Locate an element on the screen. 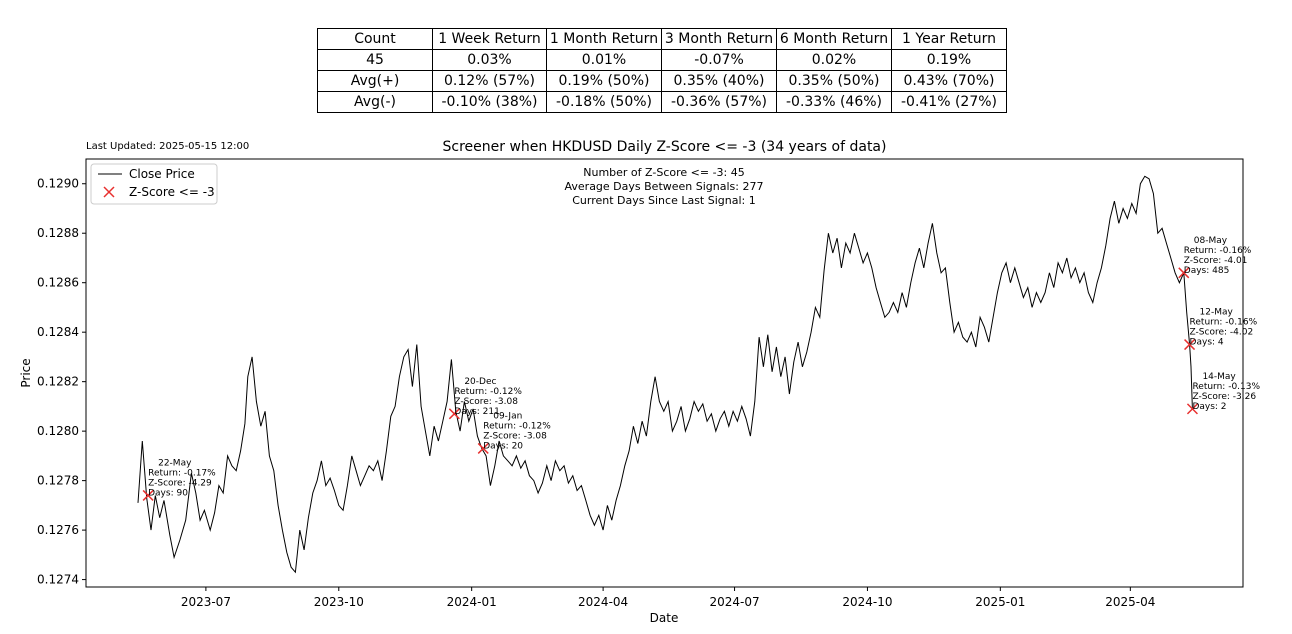 Image resolution: width=1292 pixels, height=634 pixels. legend: Close Price Z-Score <= -3 is located at coordinates (154, 184).